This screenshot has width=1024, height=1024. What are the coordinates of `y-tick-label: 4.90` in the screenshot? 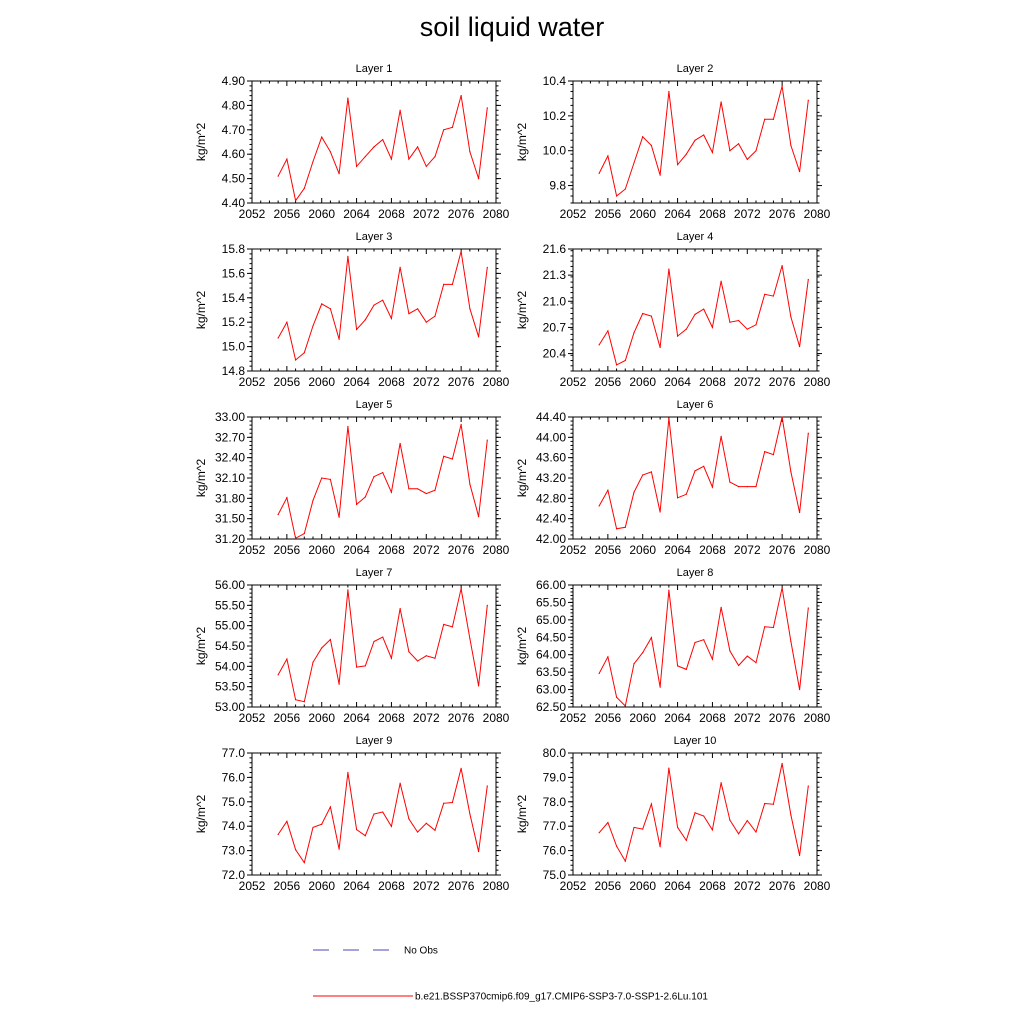 It's located at (234, 81).